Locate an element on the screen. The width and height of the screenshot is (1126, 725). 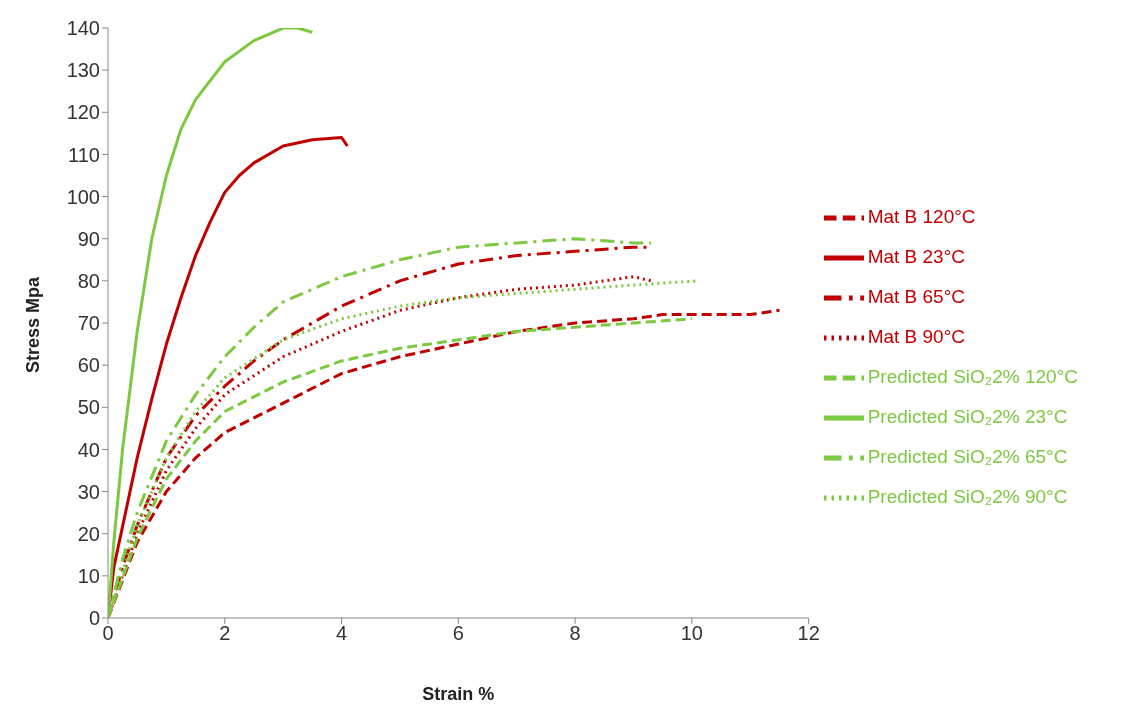
x-tick-label: 10 is located at coordinates (691, 633).